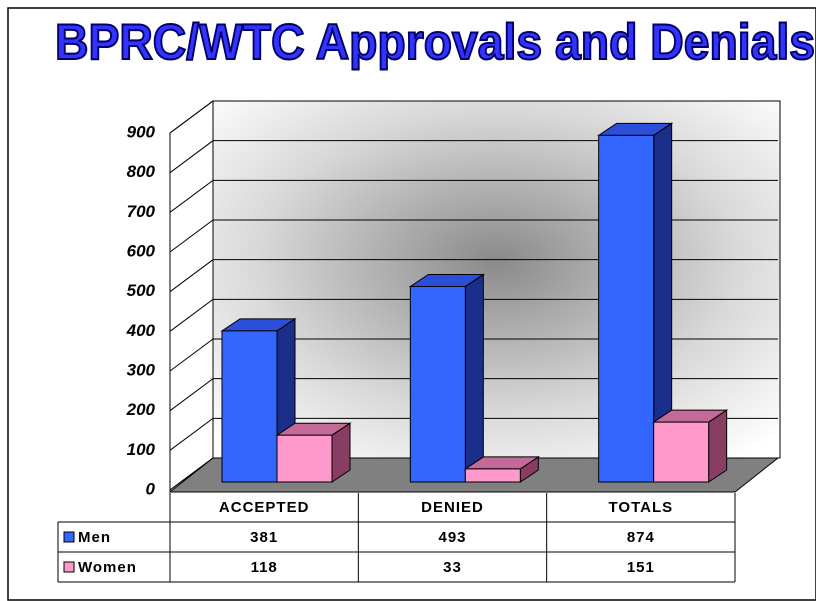  I want to click on y-tick-label: 500, so click(141, 290).